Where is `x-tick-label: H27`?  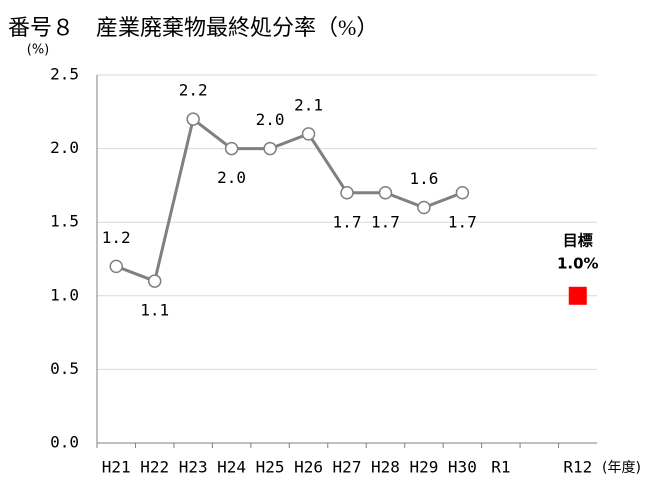
x-tick-label: H27 is located at coordinates (347, 467).